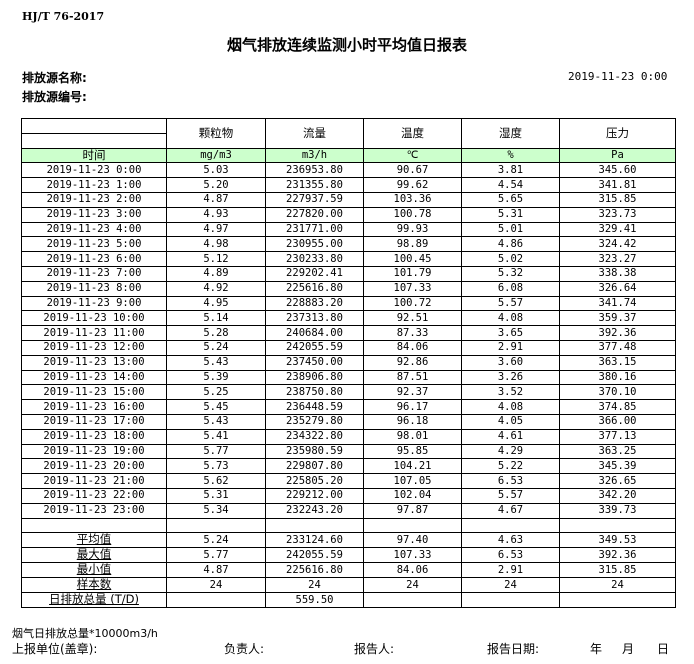  I want to click on cell: 4.08, so click(510, 318).